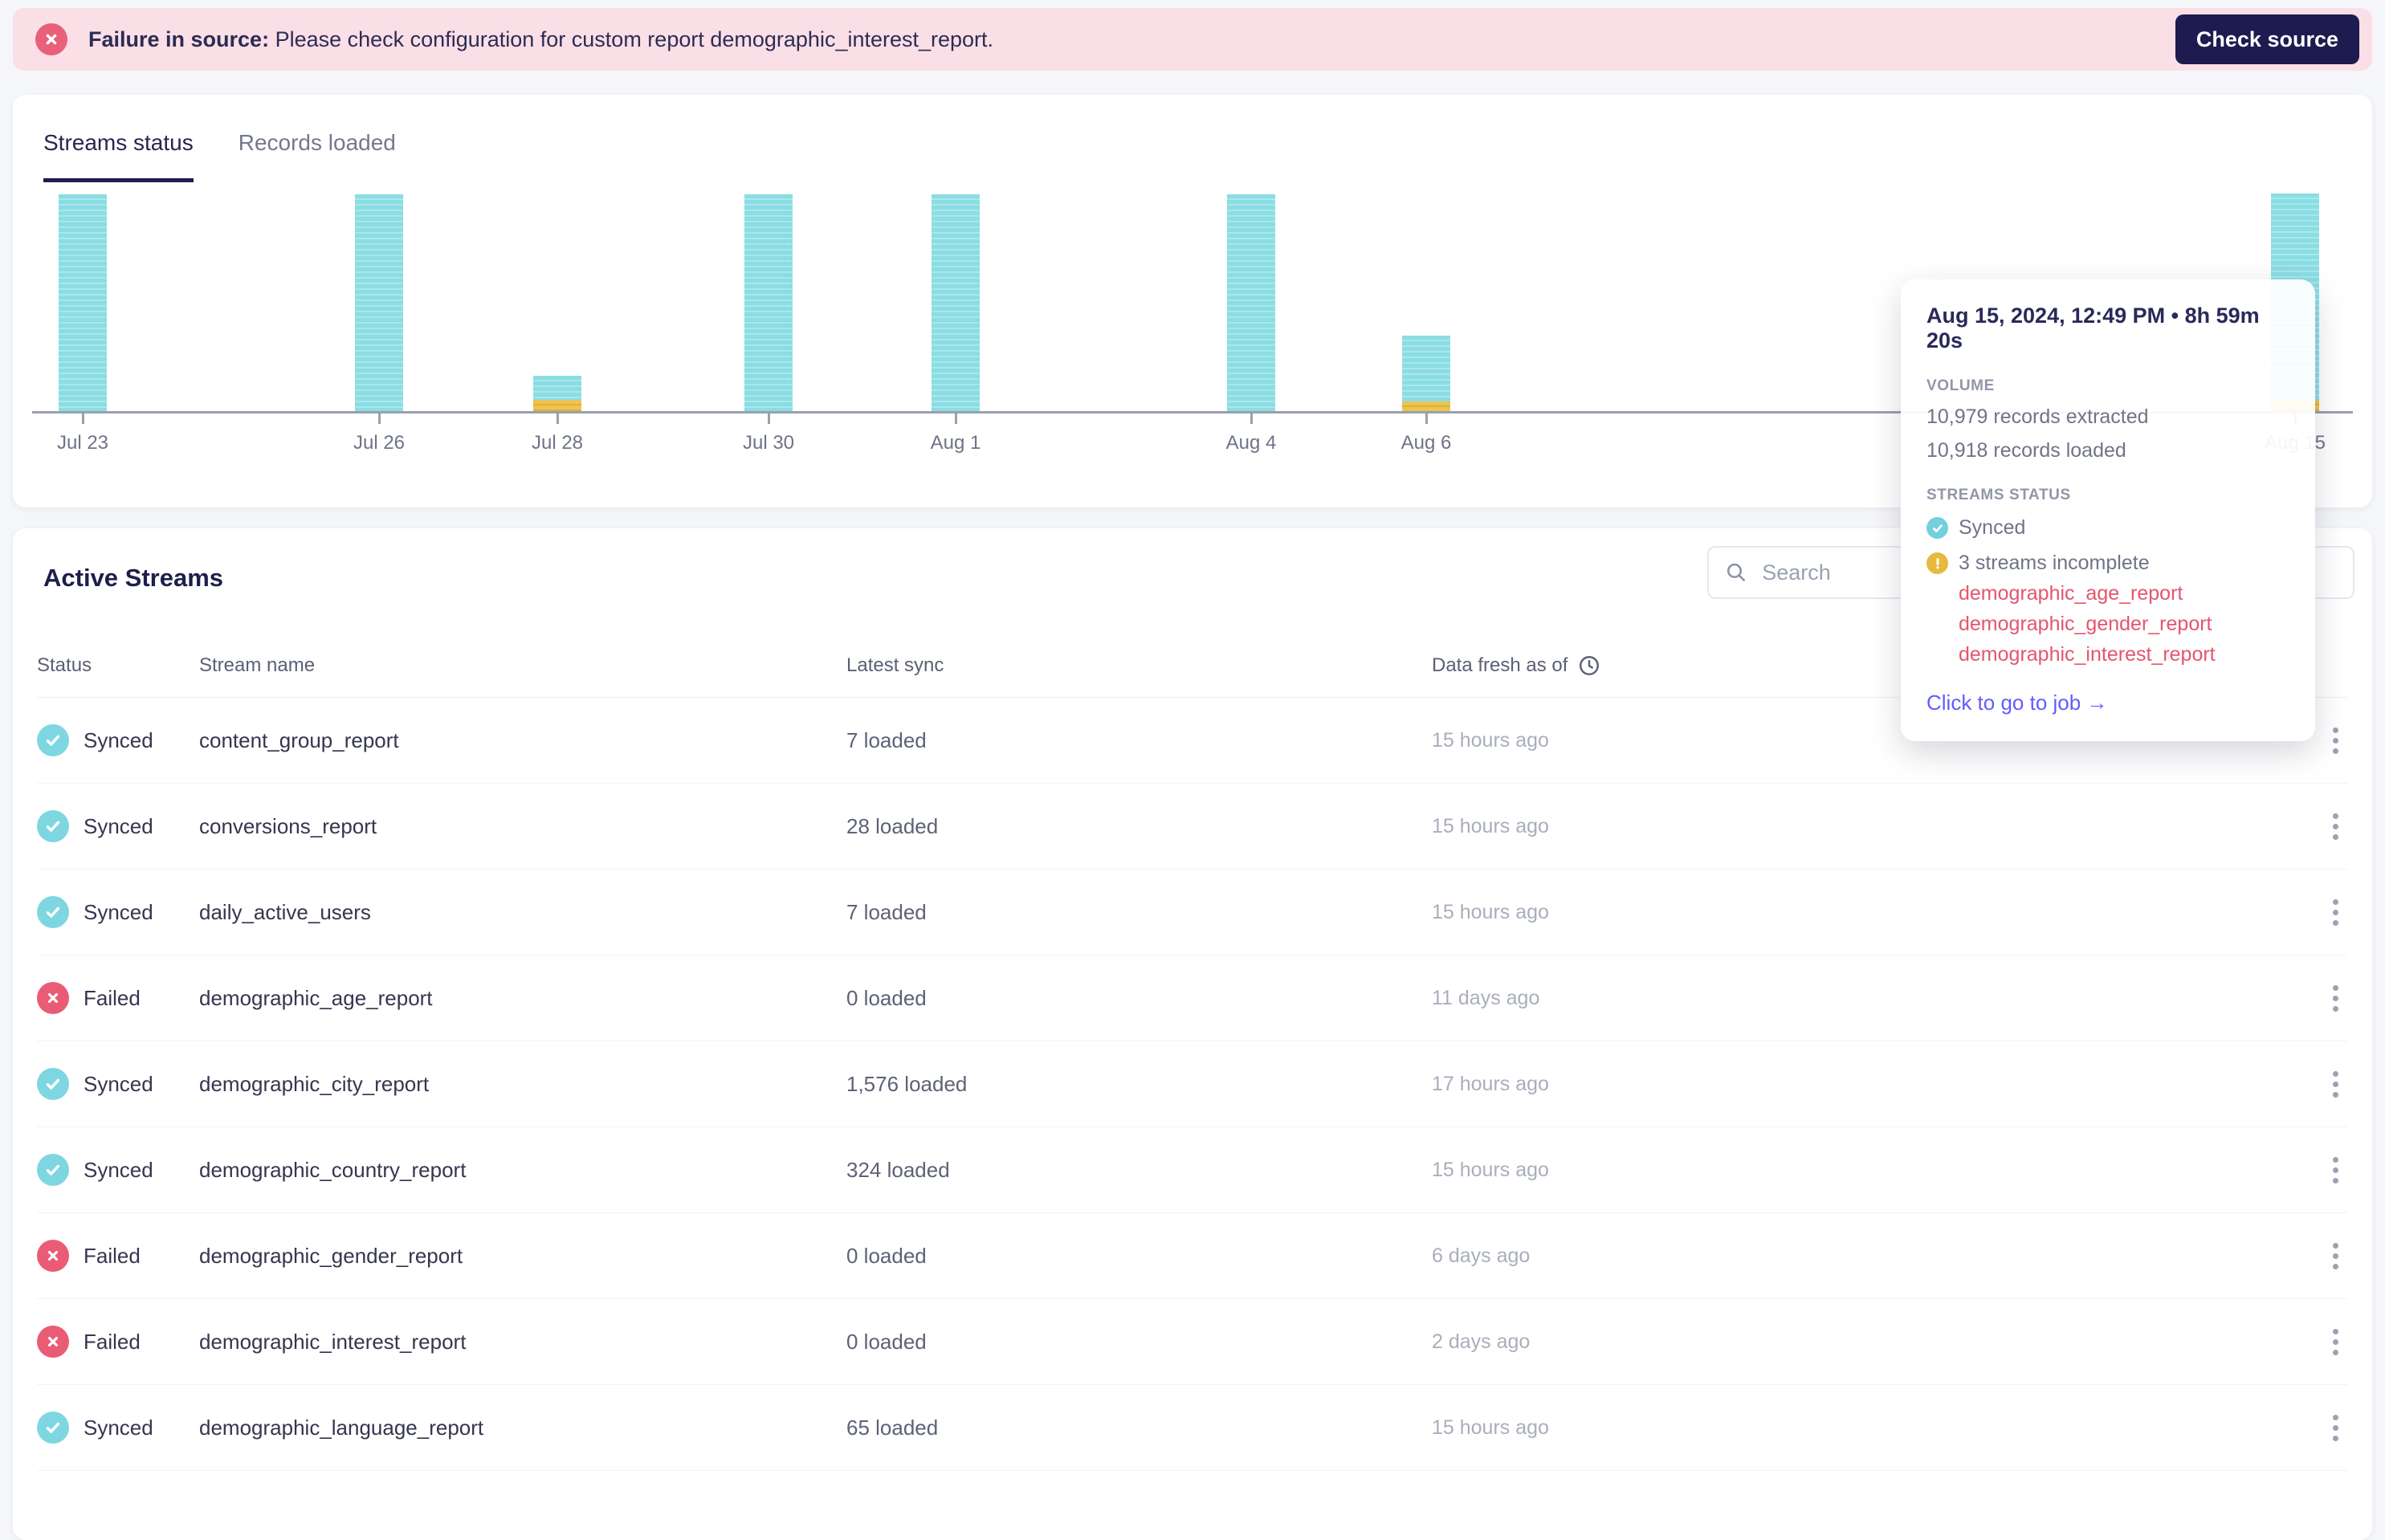  What do you see at coordinates (179, 38) in the screenshot?
I see `banner-message-prefix: Failure in source:` at bounding box center [179, 38].